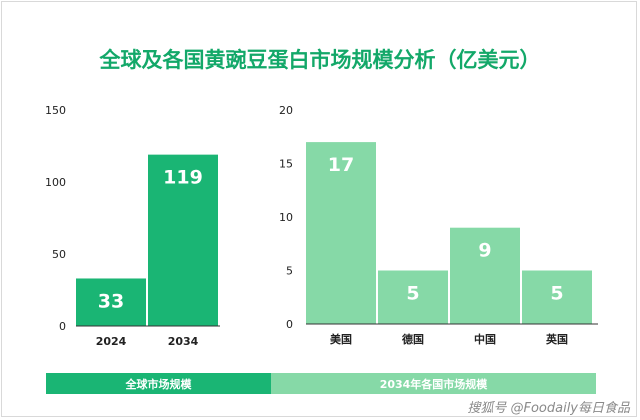  Describe the element at coordinates (55, 182) in the screenshot. I see `y-tick-label: 100` at that location.